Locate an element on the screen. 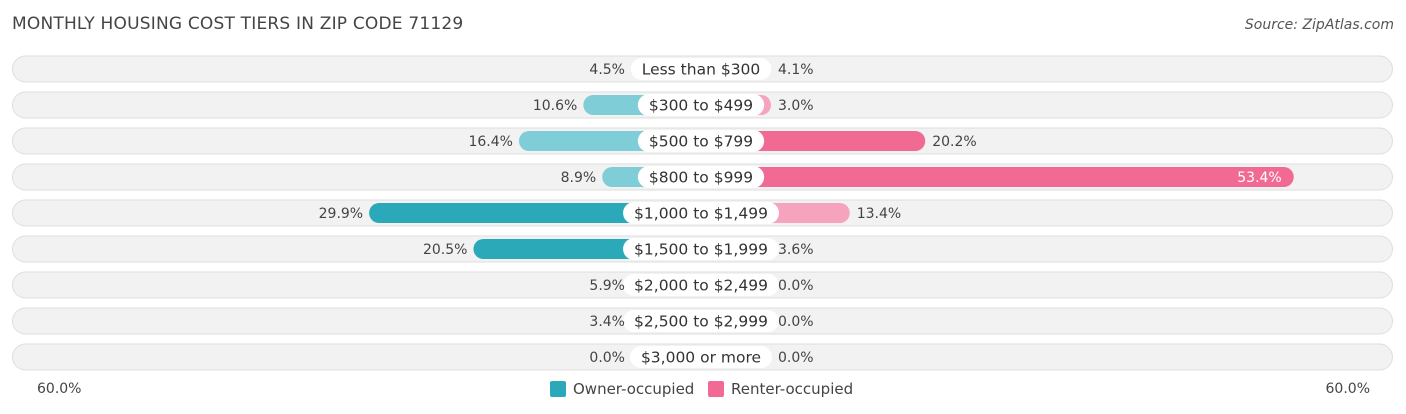 The width and height of the screenshot is (1406, 414). value-label-owner: 3.4% is located at coordinates (607, 322).